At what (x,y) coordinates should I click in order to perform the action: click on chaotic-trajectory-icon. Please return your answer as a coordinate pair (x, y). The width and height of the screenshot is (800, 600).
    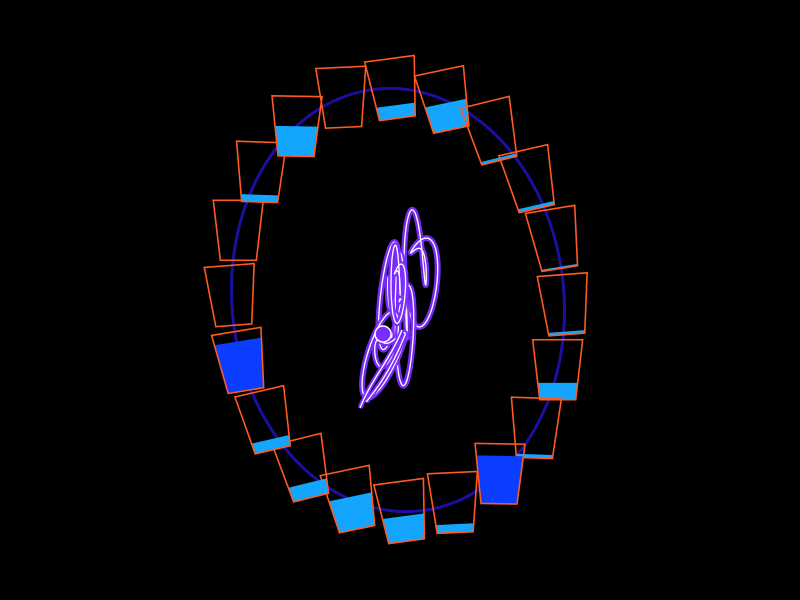
    Looking at the image, I should click on (399, 307).